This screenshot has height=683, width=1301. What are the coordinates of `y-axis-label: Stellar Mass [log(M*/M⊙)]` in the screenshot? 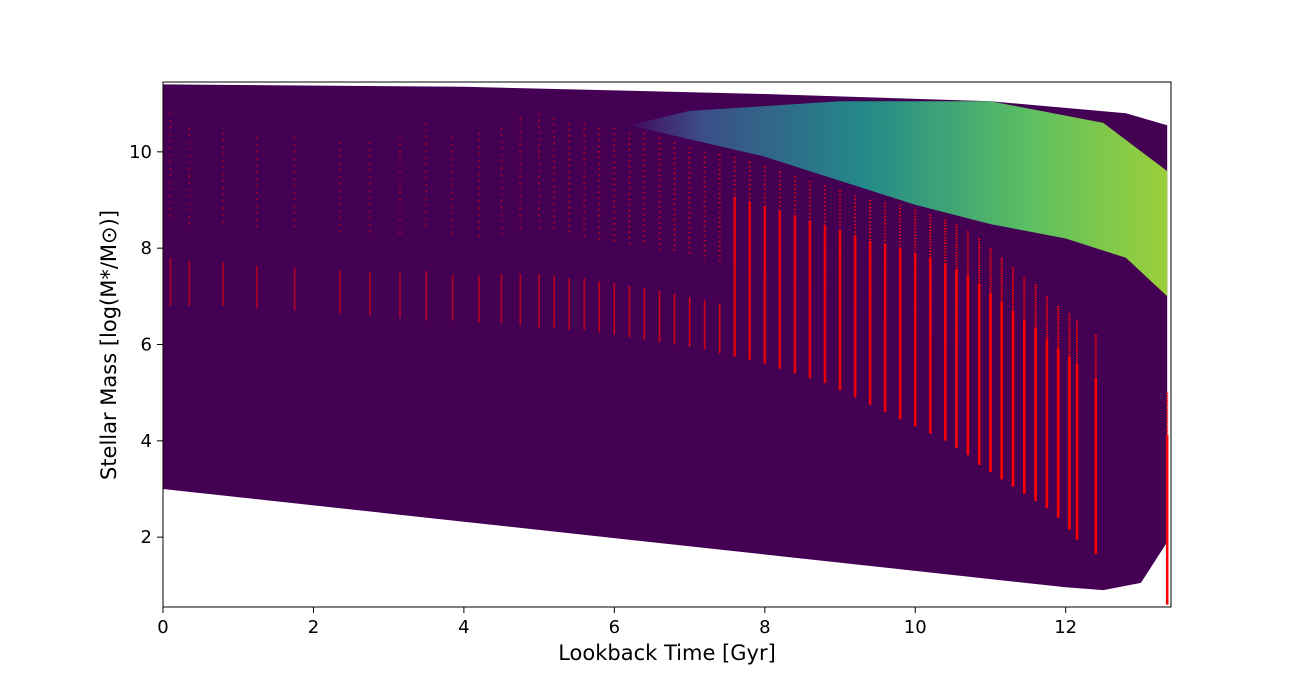 It's located at (109, 345).